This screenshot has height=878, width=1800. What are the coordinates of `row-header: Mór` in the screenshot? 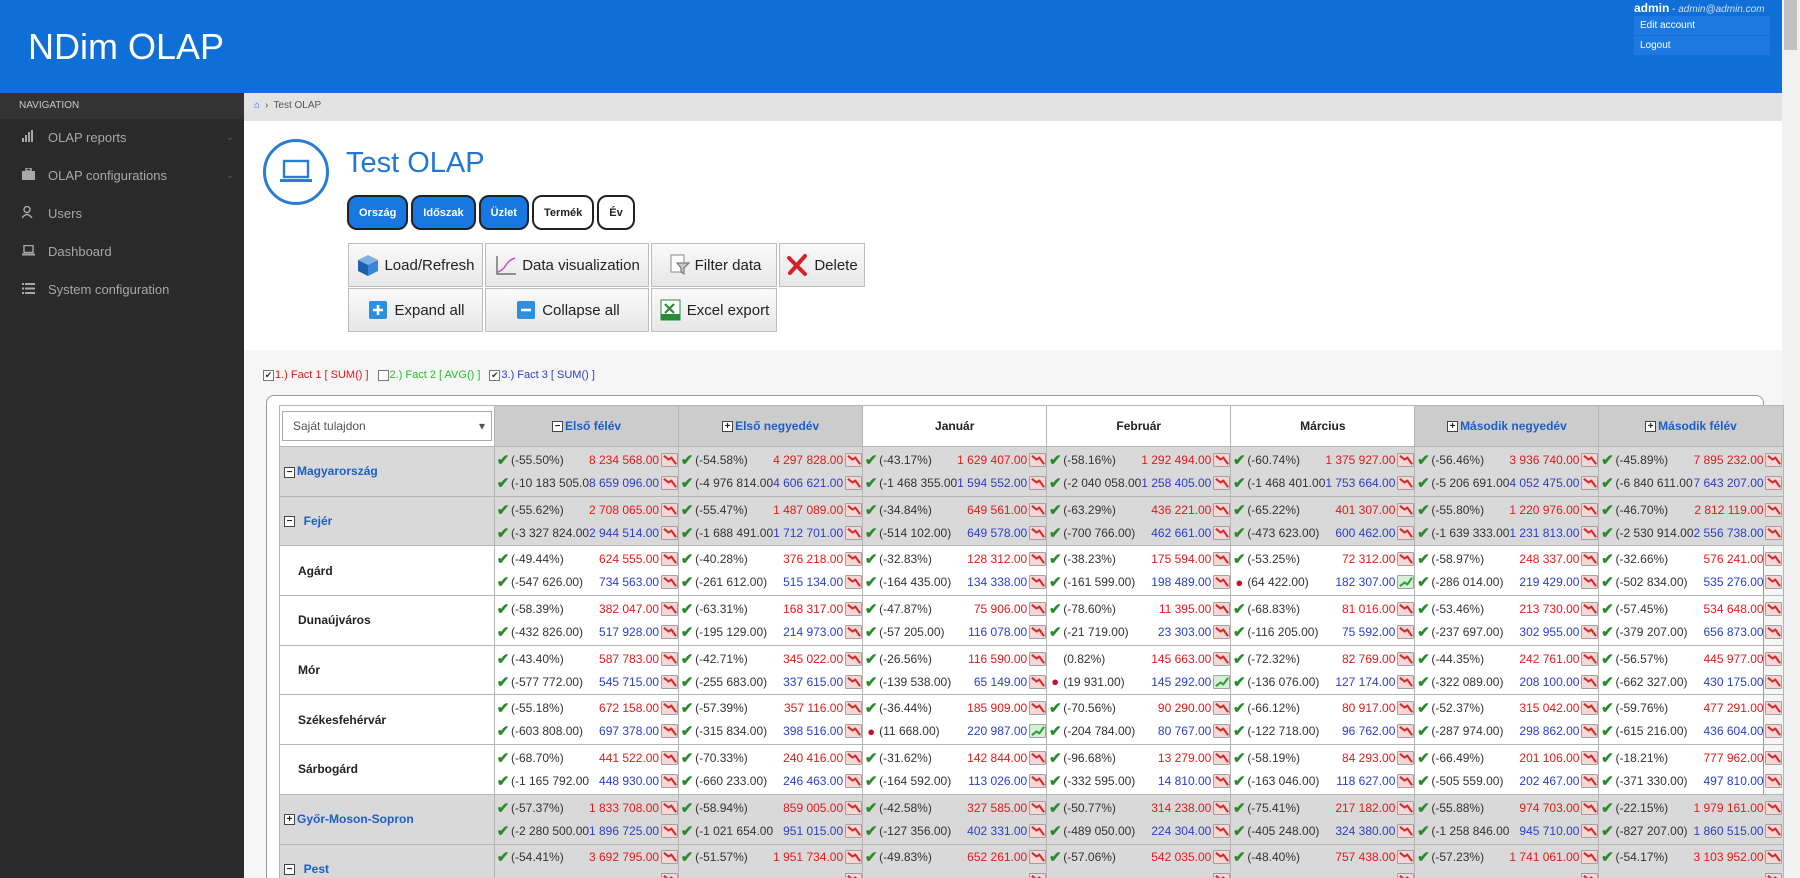 It's located at (387, 670).